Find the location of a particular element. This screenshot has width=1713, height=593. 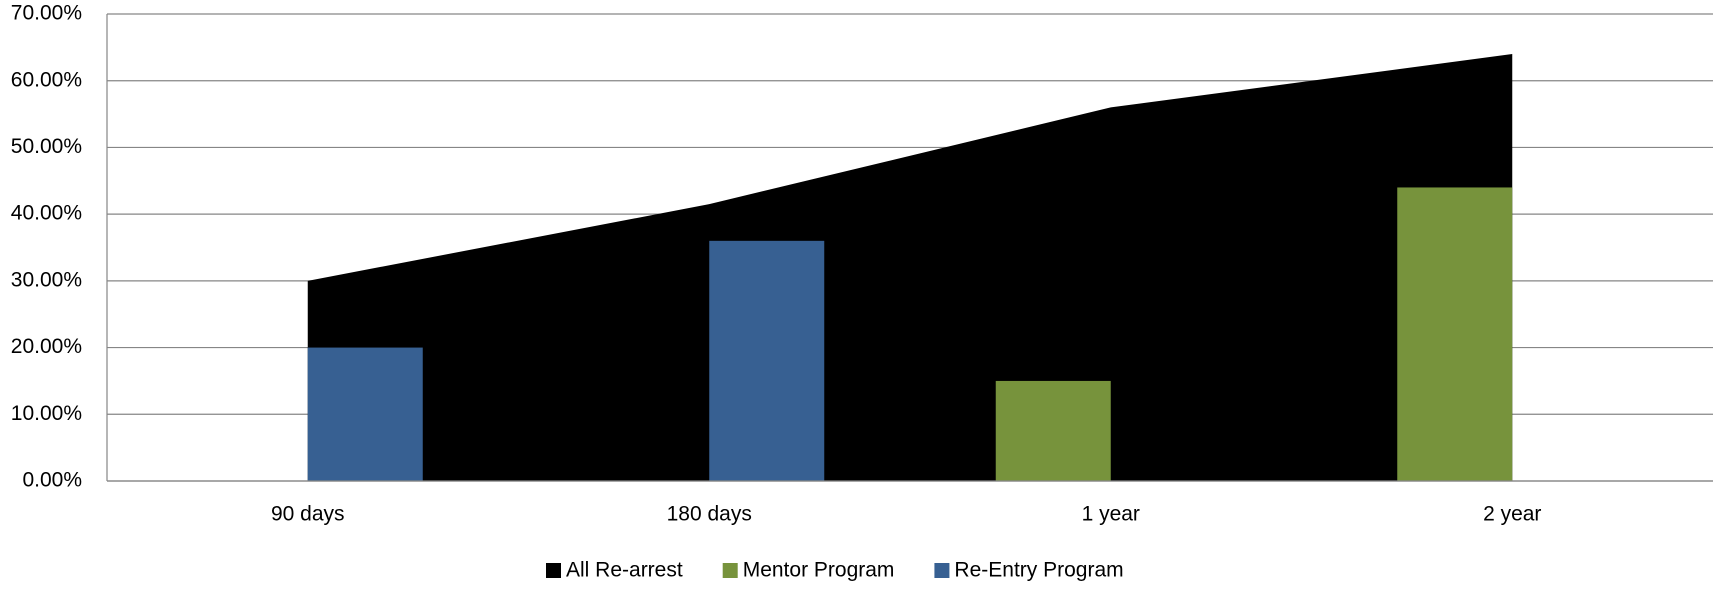

legend-label: All Re-arrest is located at coordinates (624, 570).